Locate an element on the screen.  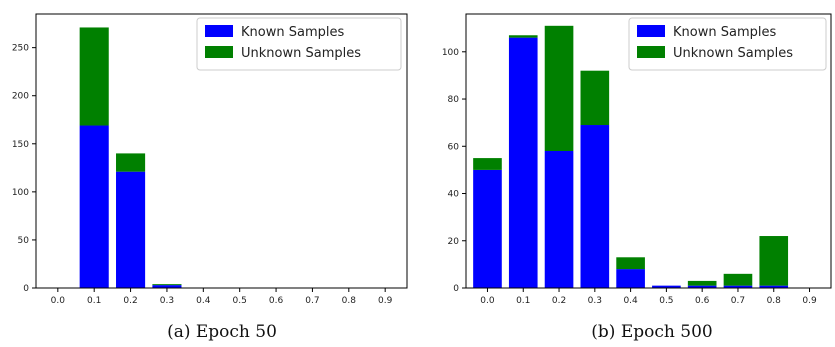
y-tick-label: 40 is located at coordinates (454, 195).